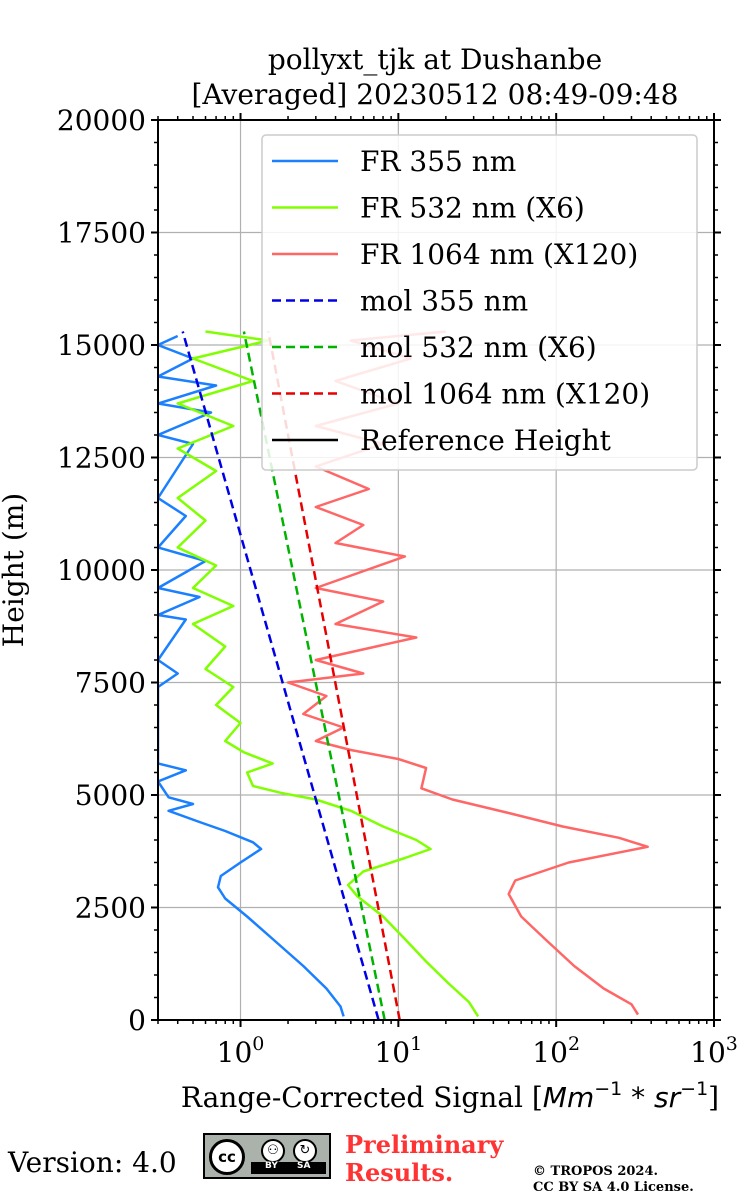 Image resolution: width=750 pixels, height=1200 pixels. Describe the element at coordinates (424, 1144) in the screenshot. I see `preliminary-line1: Preliminary` at that location.